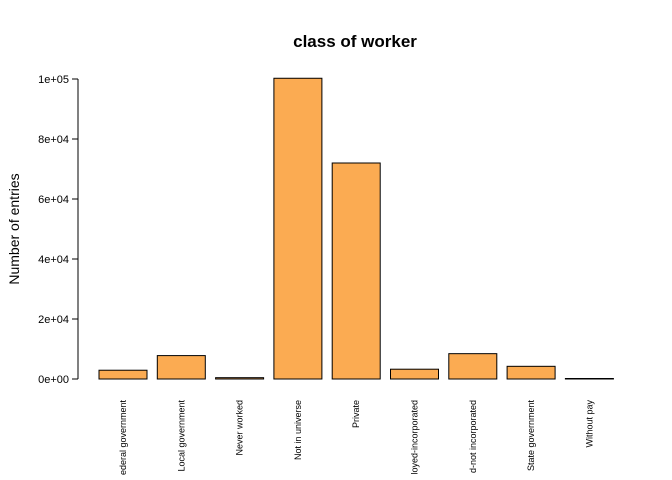  I want to click on x-tick-label: State government, so click(531, 436).